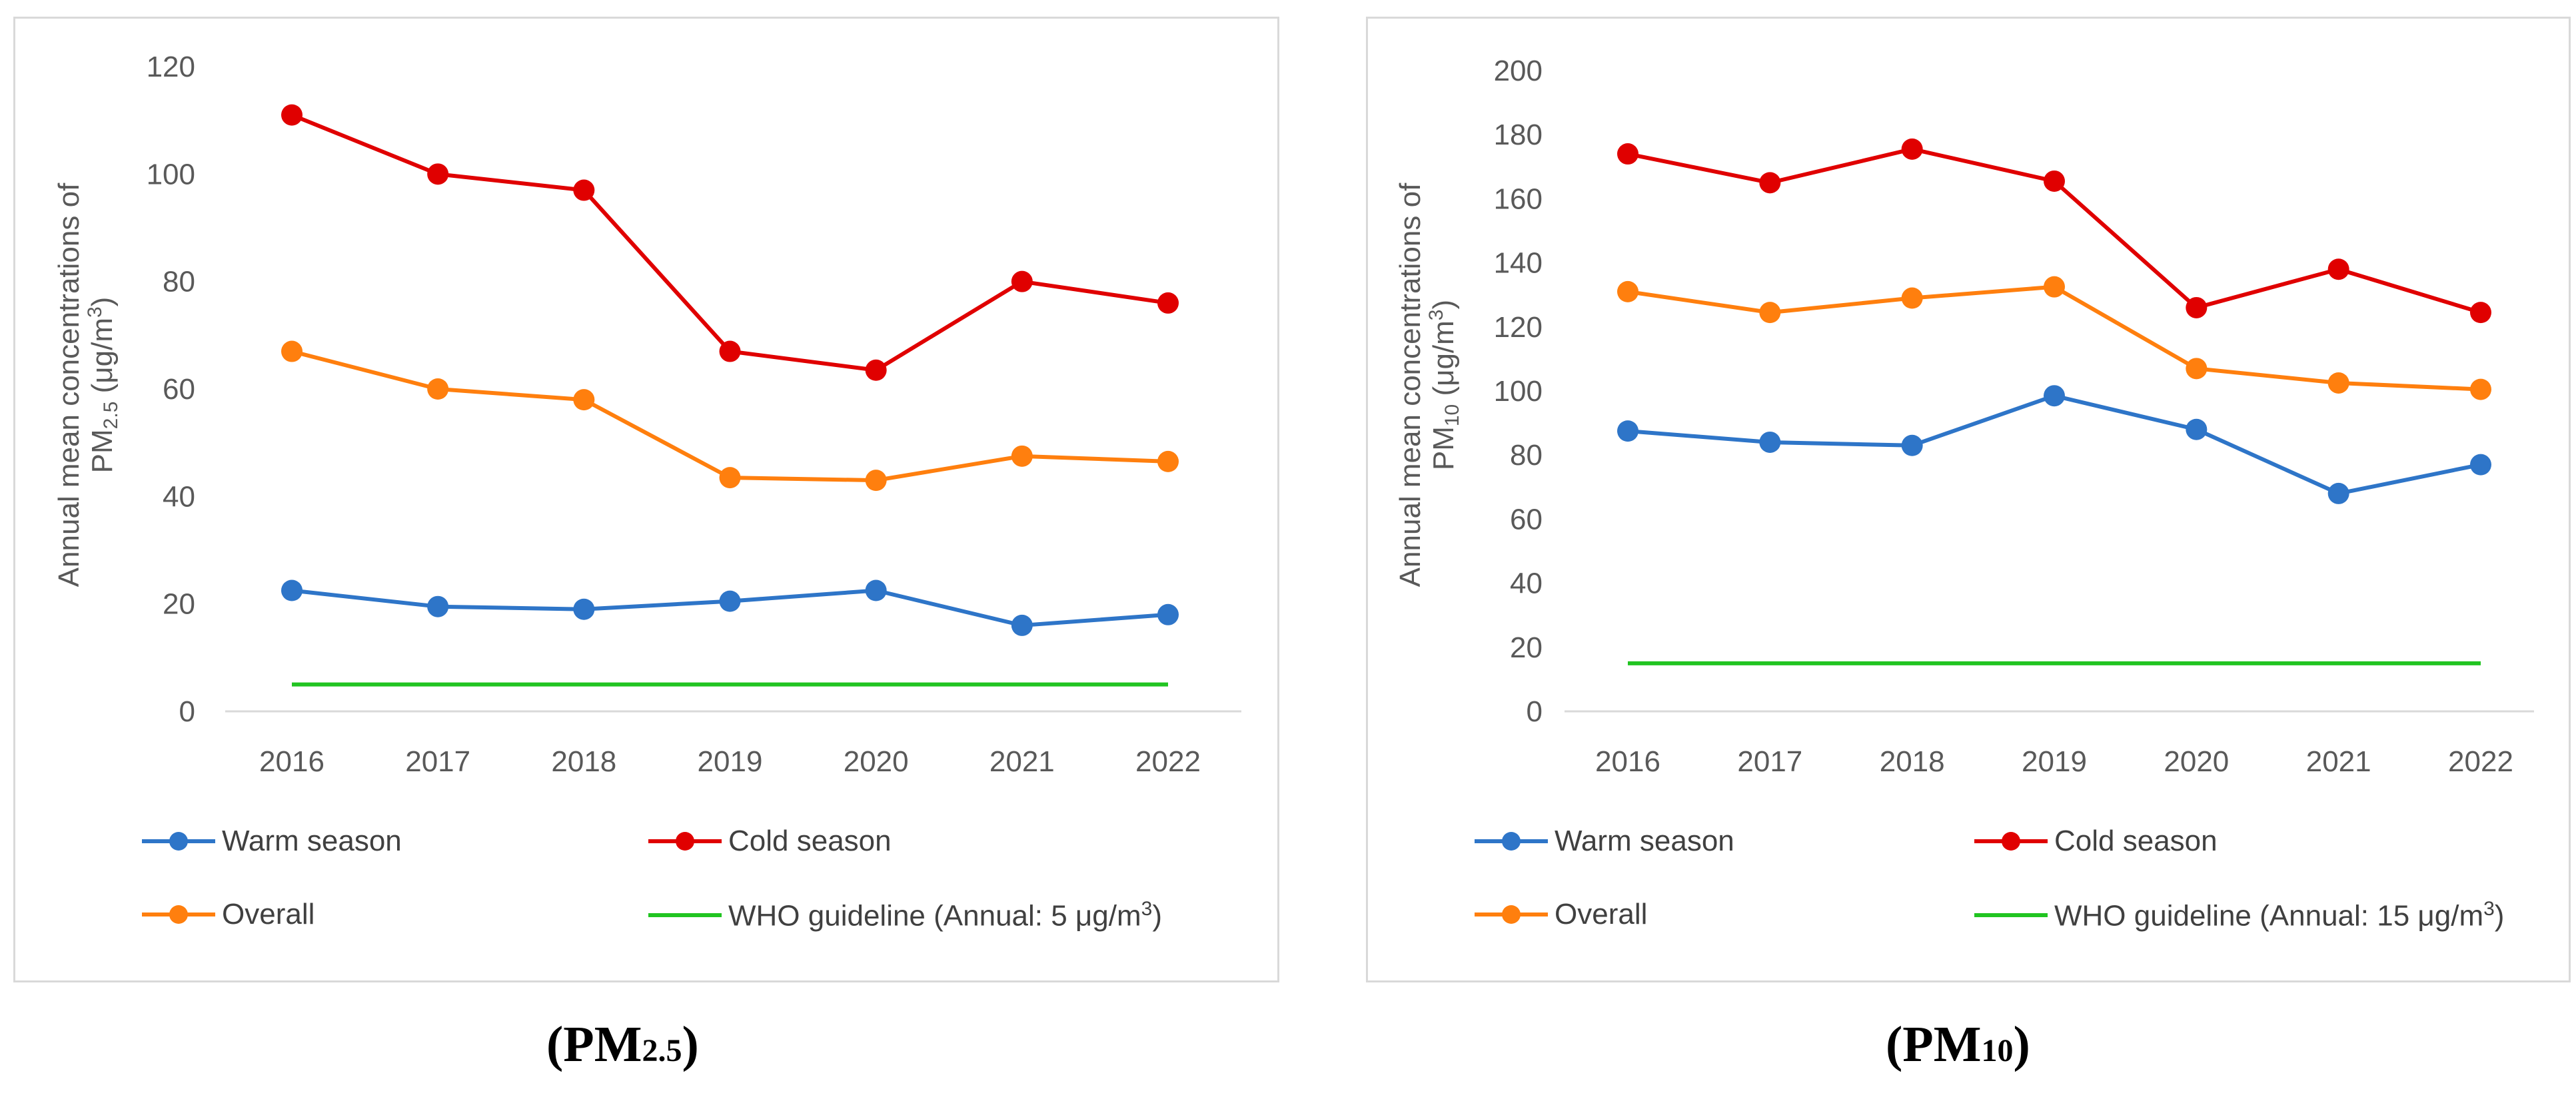 The width and height of the screenshot is (2576, 1095). What do you see at coordinates (291, 762) in the screenshot?
I see `pm25-x-tick-label: 2016` at bounding box center [291, 762].